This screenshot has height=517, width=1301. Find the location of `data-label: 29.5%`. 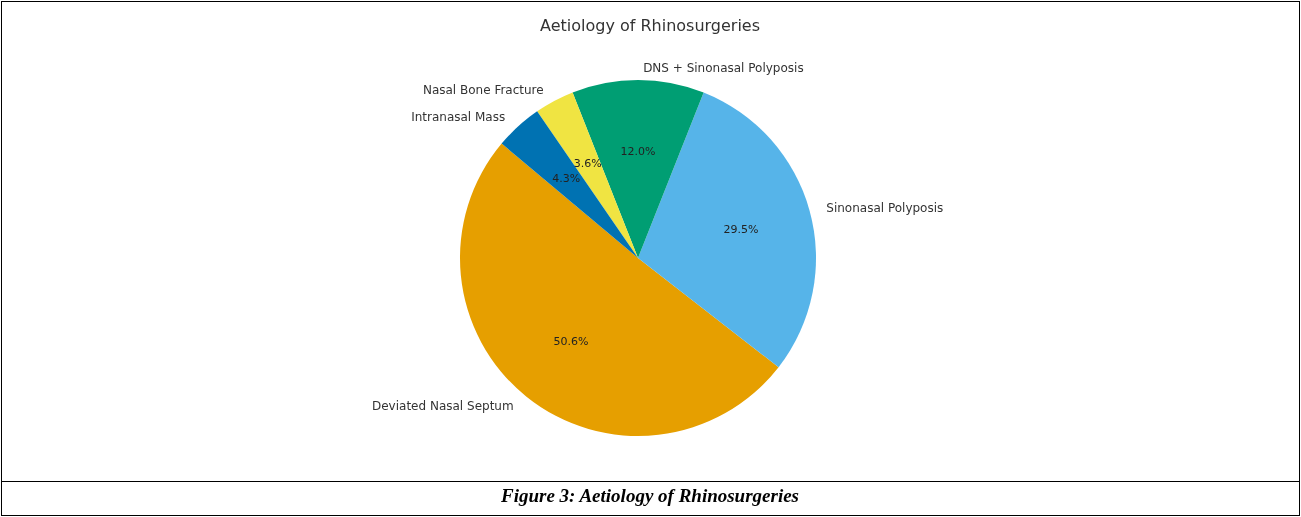

data-label: 29.5% is located at coordinates (741, 230).